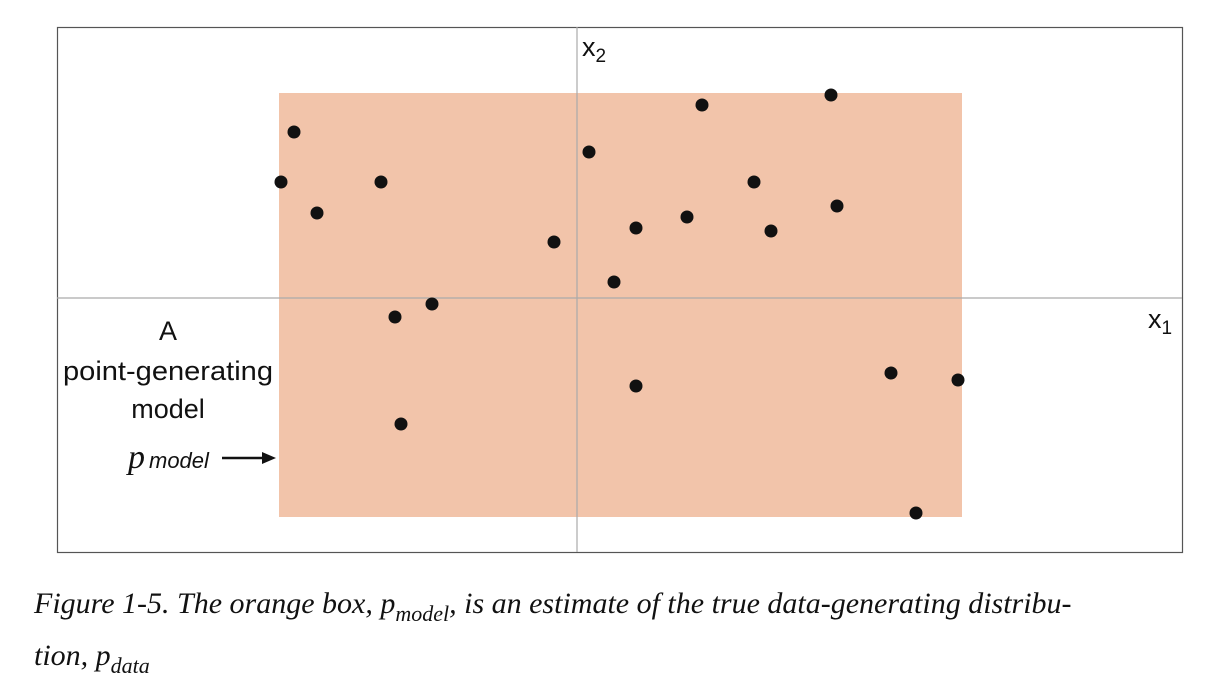 The width and height of the screenshot is (1230, 694). I want to click on x2-sub: 2, so click(601, 56).